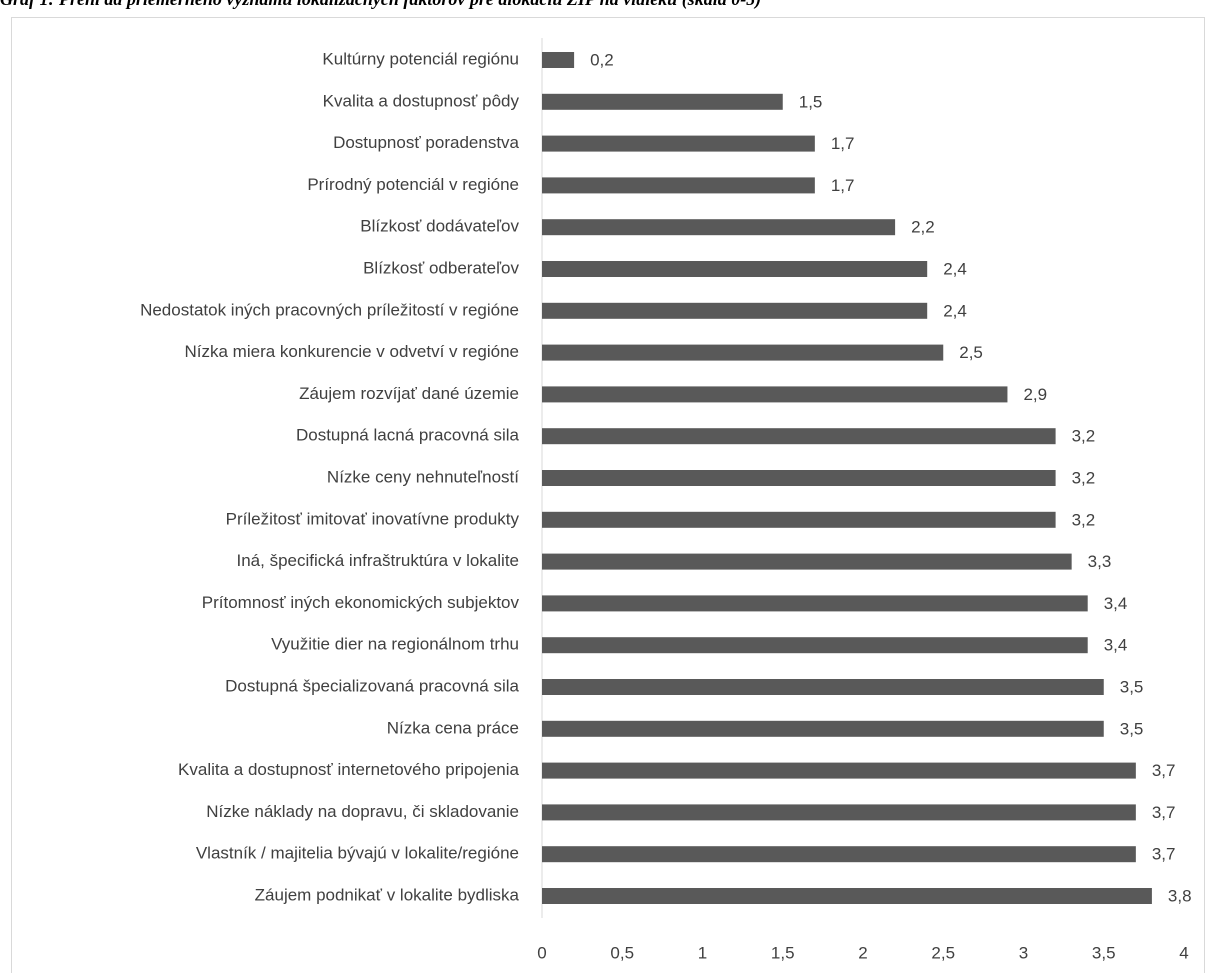 The height and width of the screenshot is (974, 1206). I want to click on data-label: 2,2, so click(923, 227).